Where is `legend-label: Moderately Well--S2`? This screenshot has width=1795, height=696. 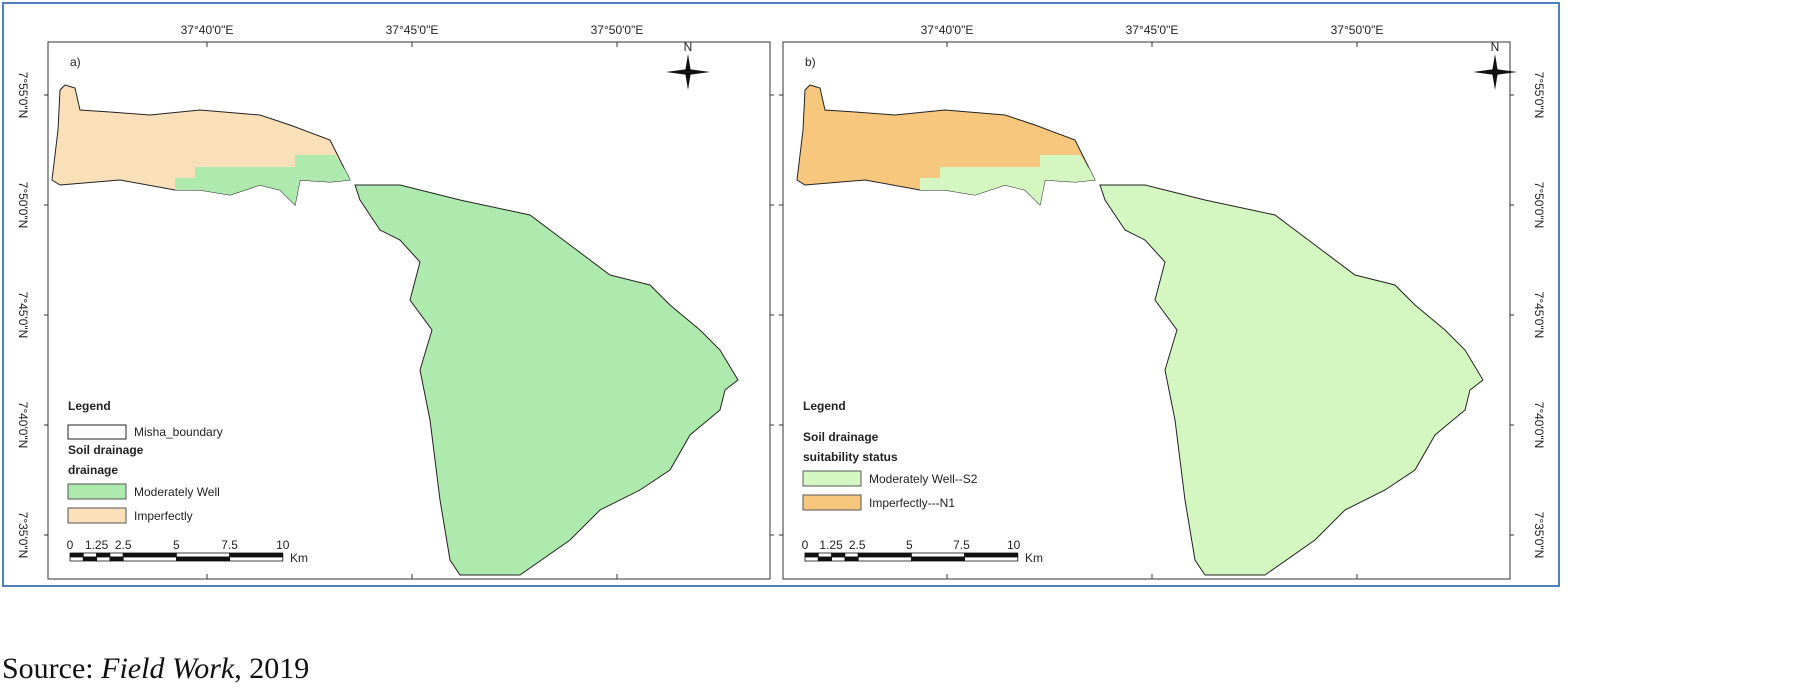 legend-label: Moderately Well--S2 is located at coordinates (923, 479).